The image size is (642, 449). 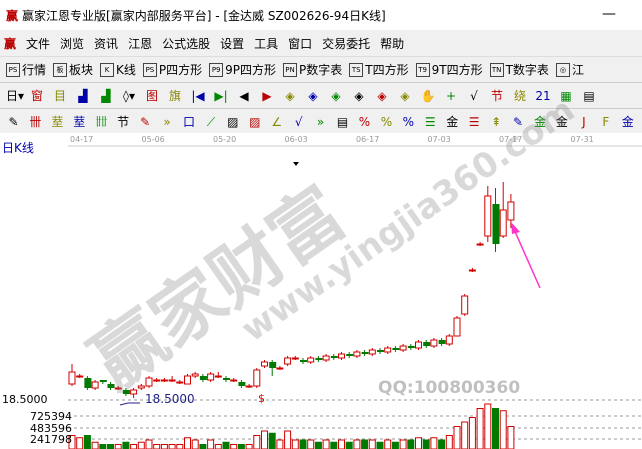 What do you see at coordinates (267, 95) in the screenshot?
I see `toolbar2-tool-icon: ▶` at bounding box center [267, 95].